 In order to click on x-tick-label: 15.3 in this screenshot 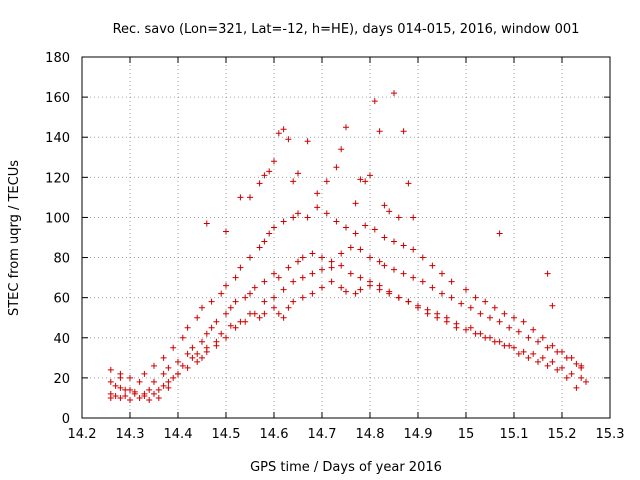, I will do `click(610, 434)`.